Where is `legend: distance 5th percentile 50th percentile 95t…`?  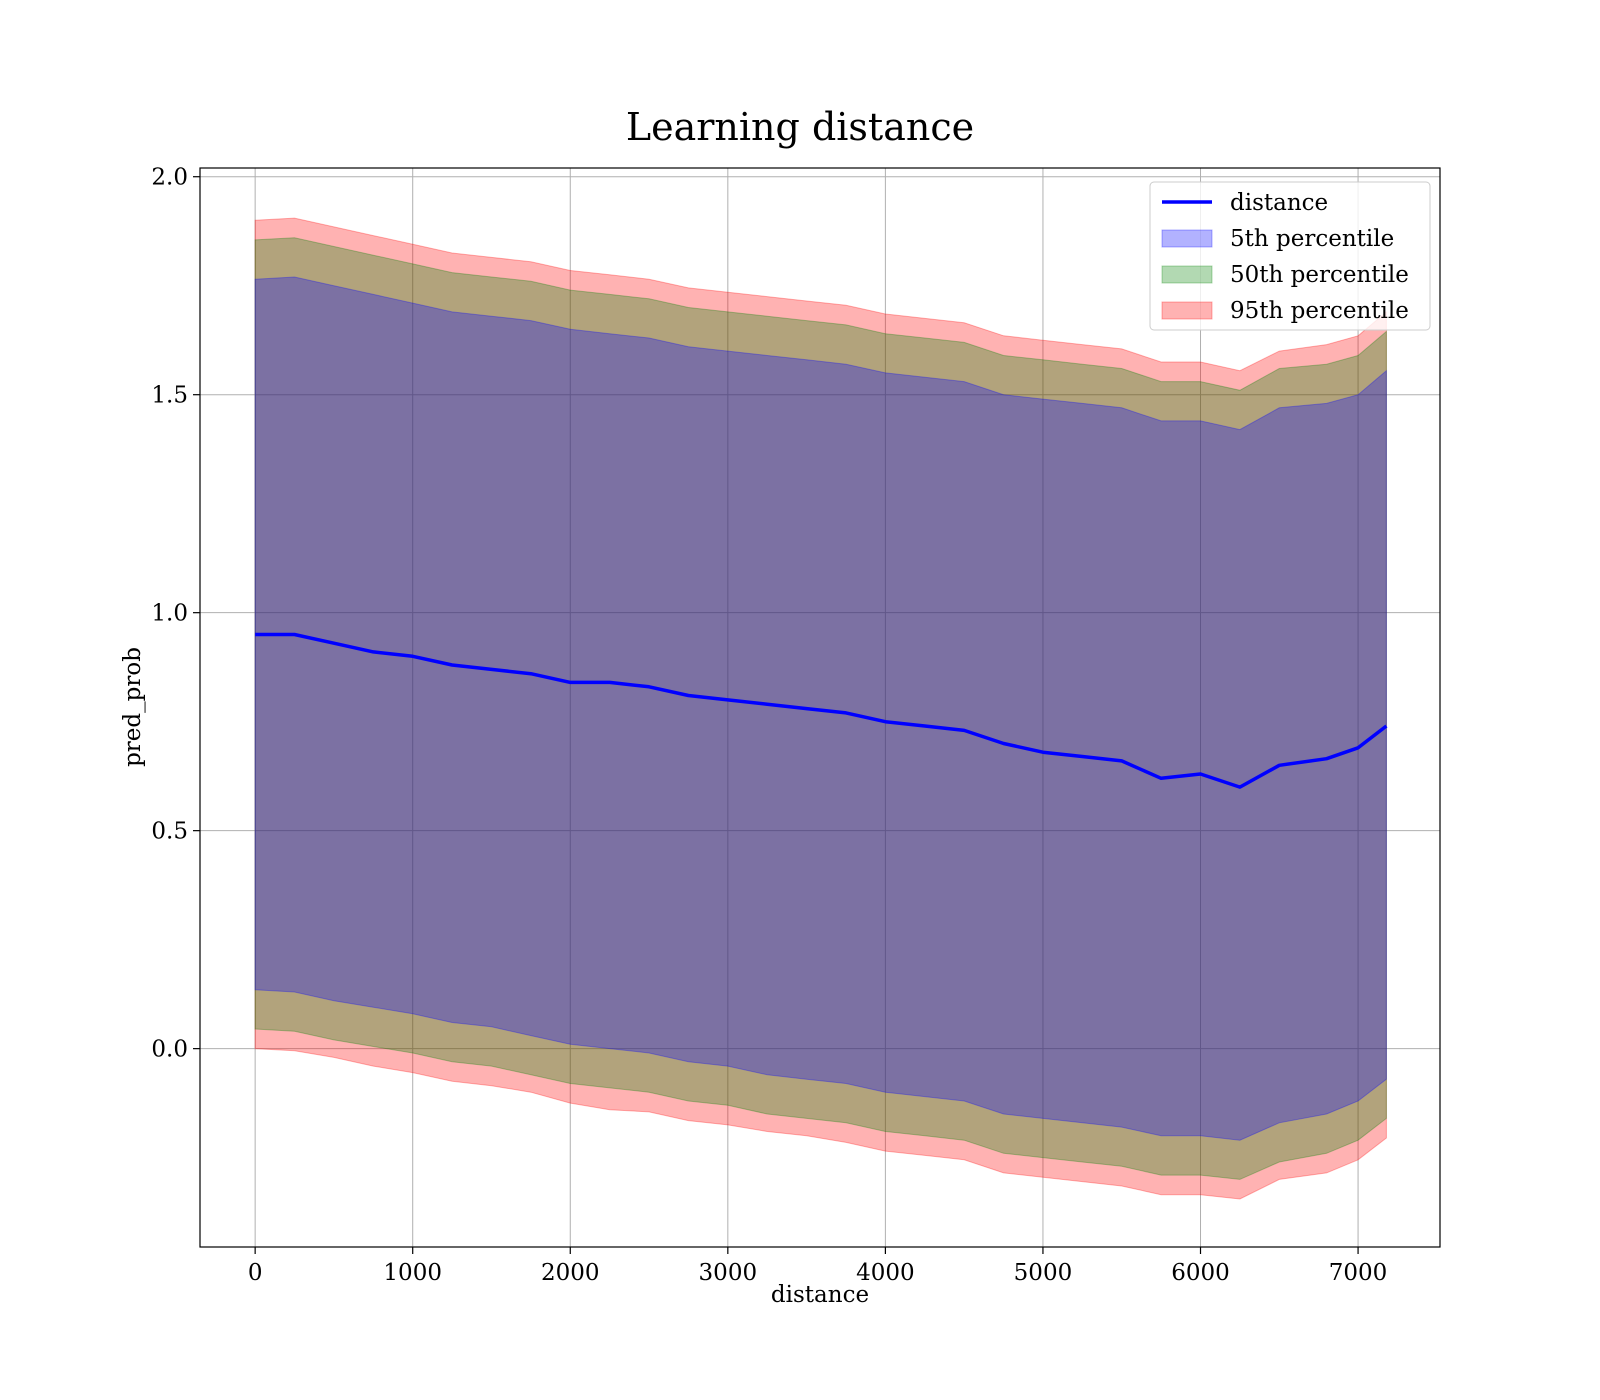 legend: distance 5th percentile 50th percentile 95t… is located at coordinates (1290, 256).